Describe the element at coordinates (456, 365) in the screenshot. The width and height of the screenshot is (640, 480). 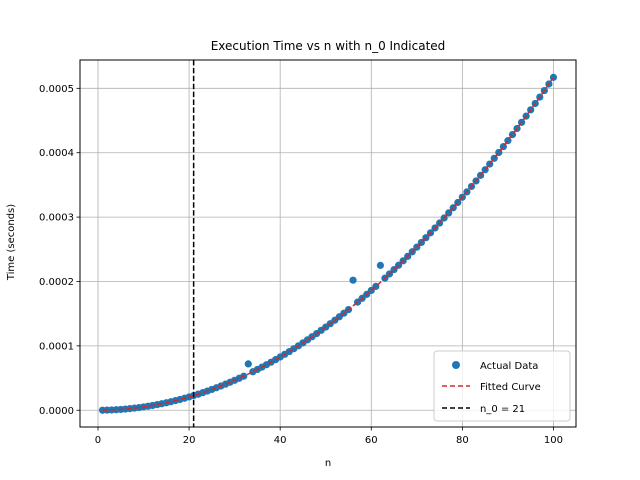
I see `legend-marker-actual-data` at that location.